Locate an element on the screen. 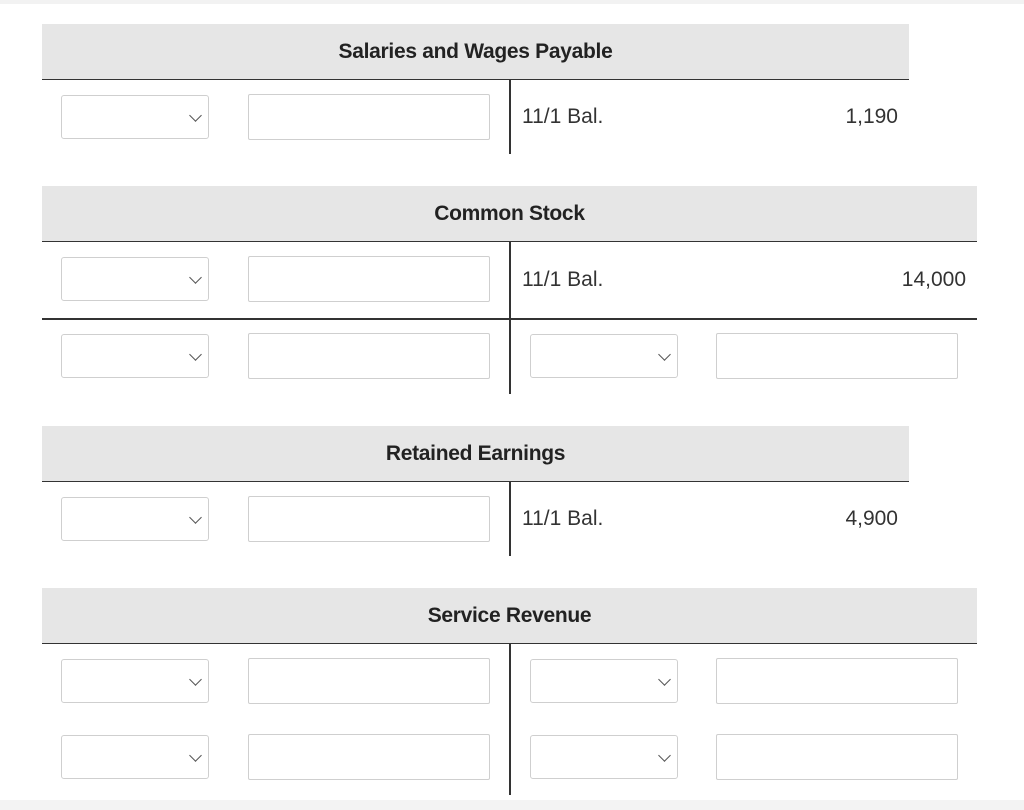 The width and height of the screenshot is (1024, 810). account-header-salaries-wages-payable: Salaries and Wages Payable is located at coordinates (475, 52).